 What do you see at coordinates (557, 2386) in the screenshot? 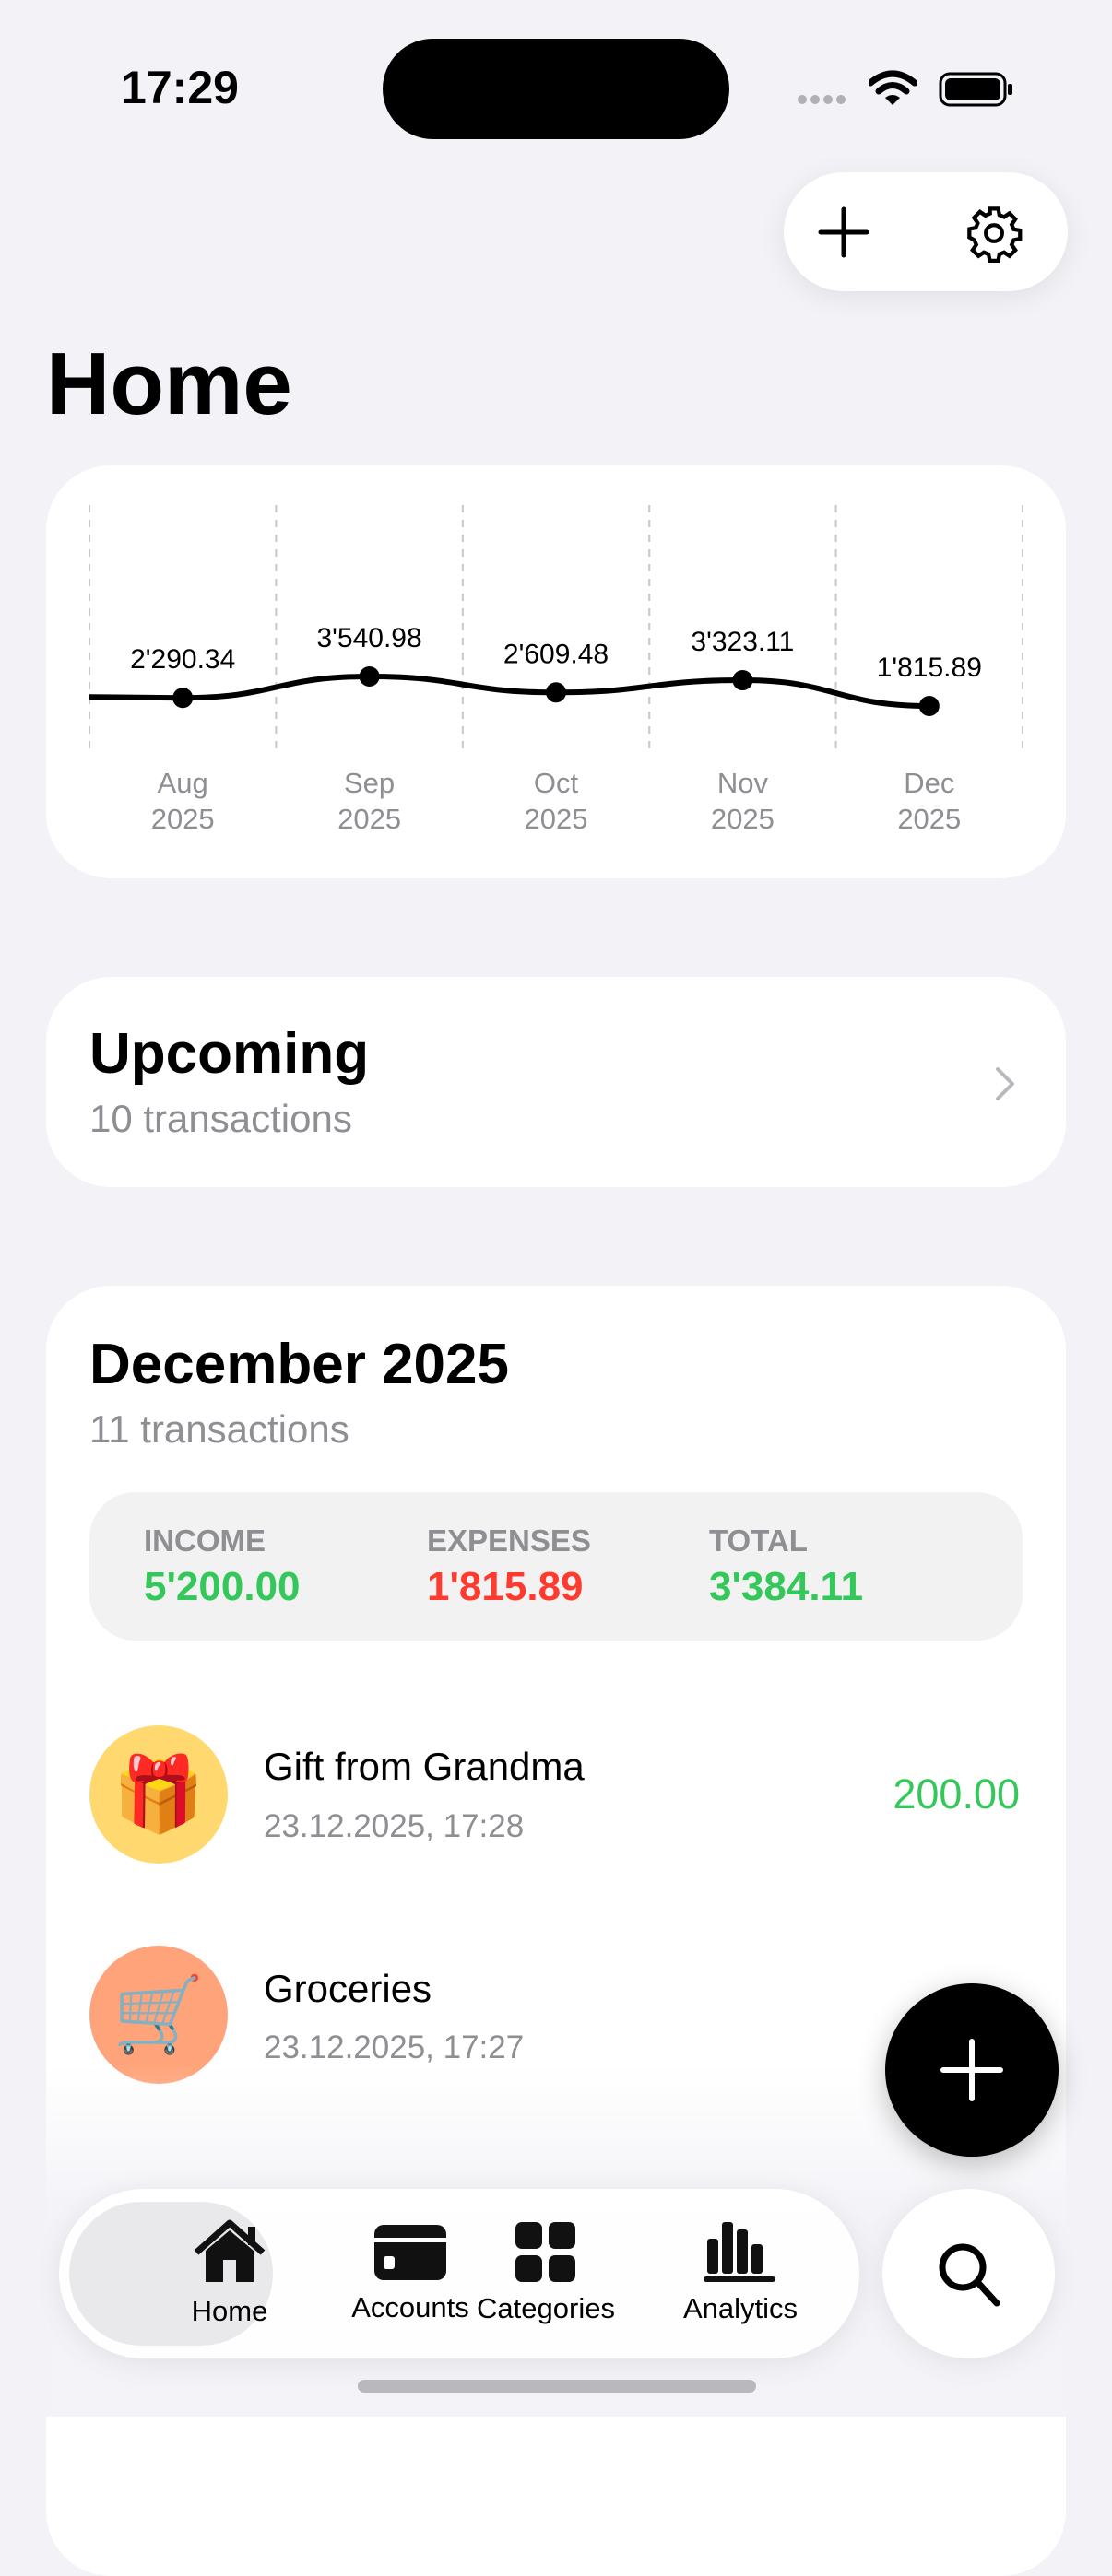
I see `home-indicator` at bounding box center [557, 2386].